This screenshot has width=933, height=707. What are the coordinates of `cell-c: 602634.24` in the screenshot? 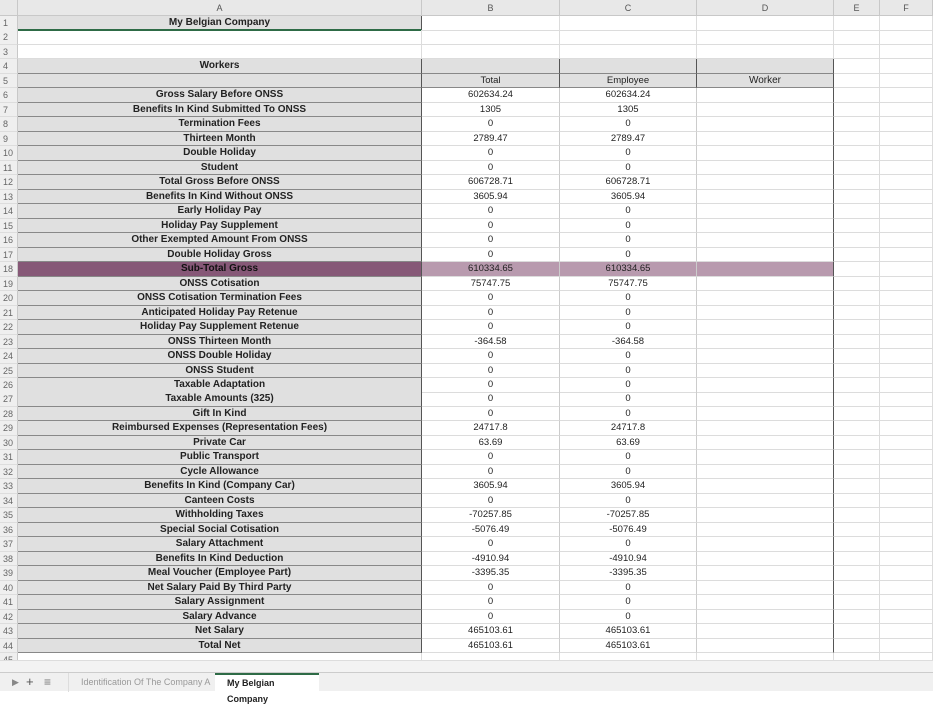 It's located at (628, 95).